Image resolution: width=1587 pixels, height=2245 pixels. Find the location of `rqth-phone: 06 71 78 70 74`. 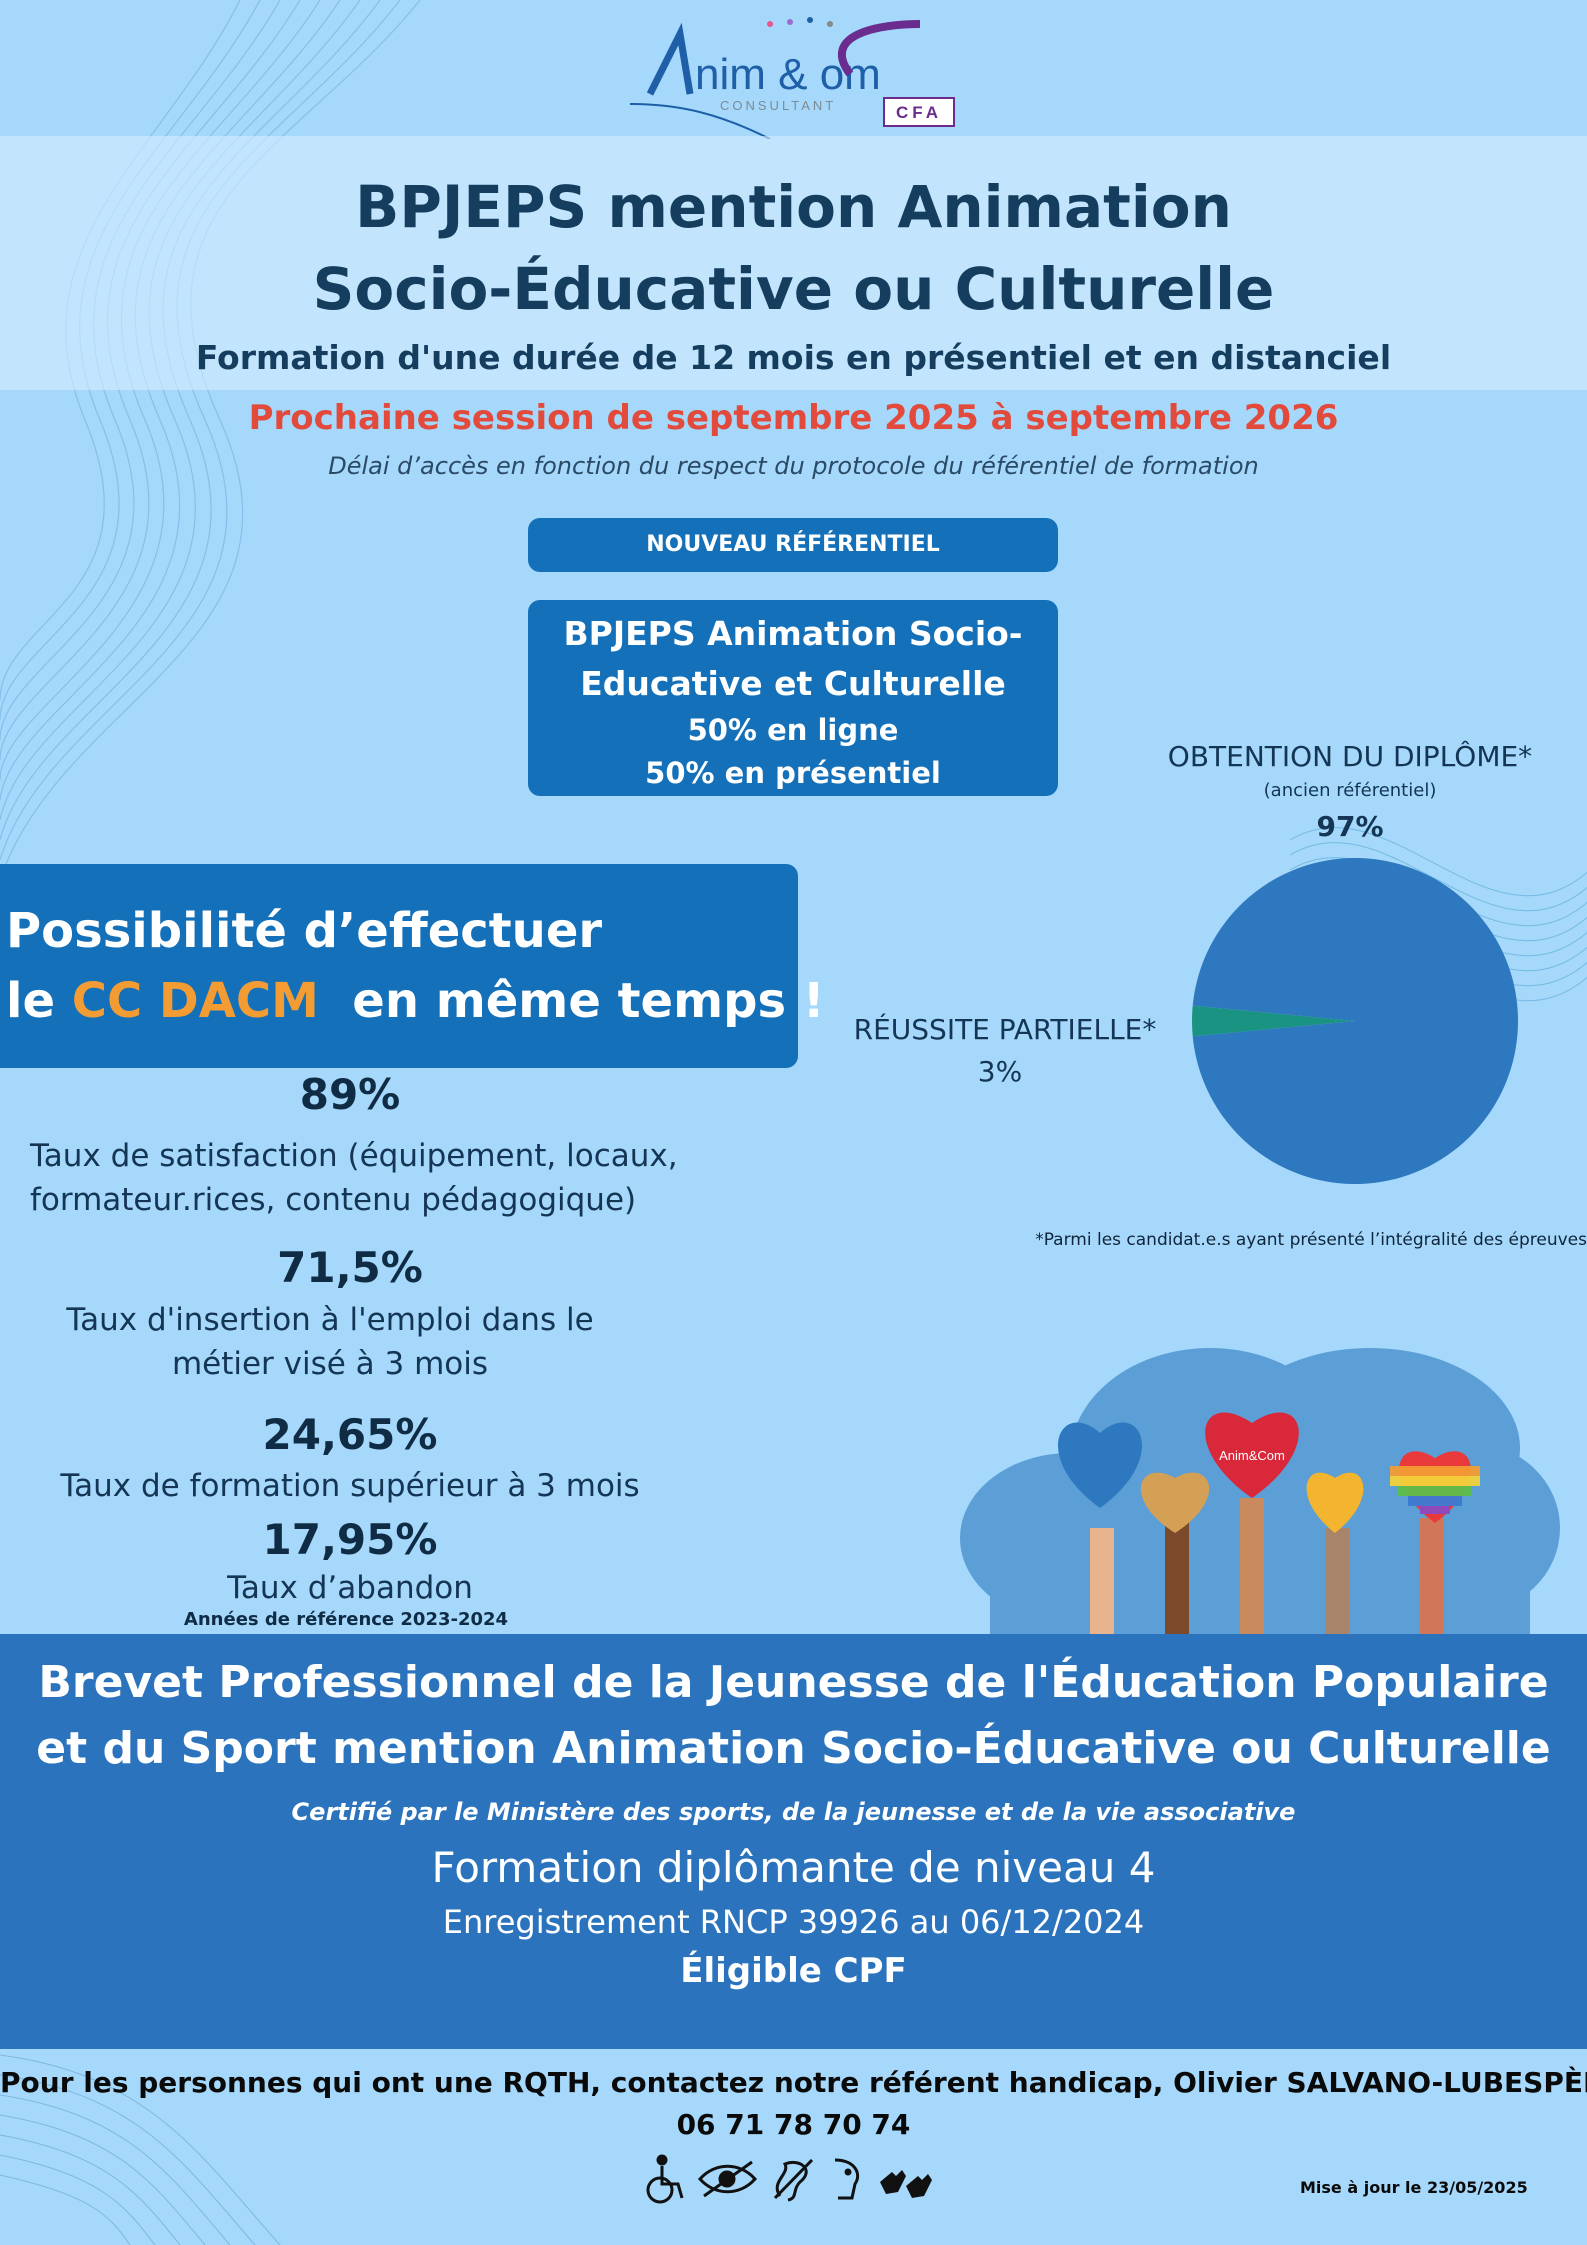

rqth-phone: 06 71 78 70 74 is located at coordinates (793, 2124).